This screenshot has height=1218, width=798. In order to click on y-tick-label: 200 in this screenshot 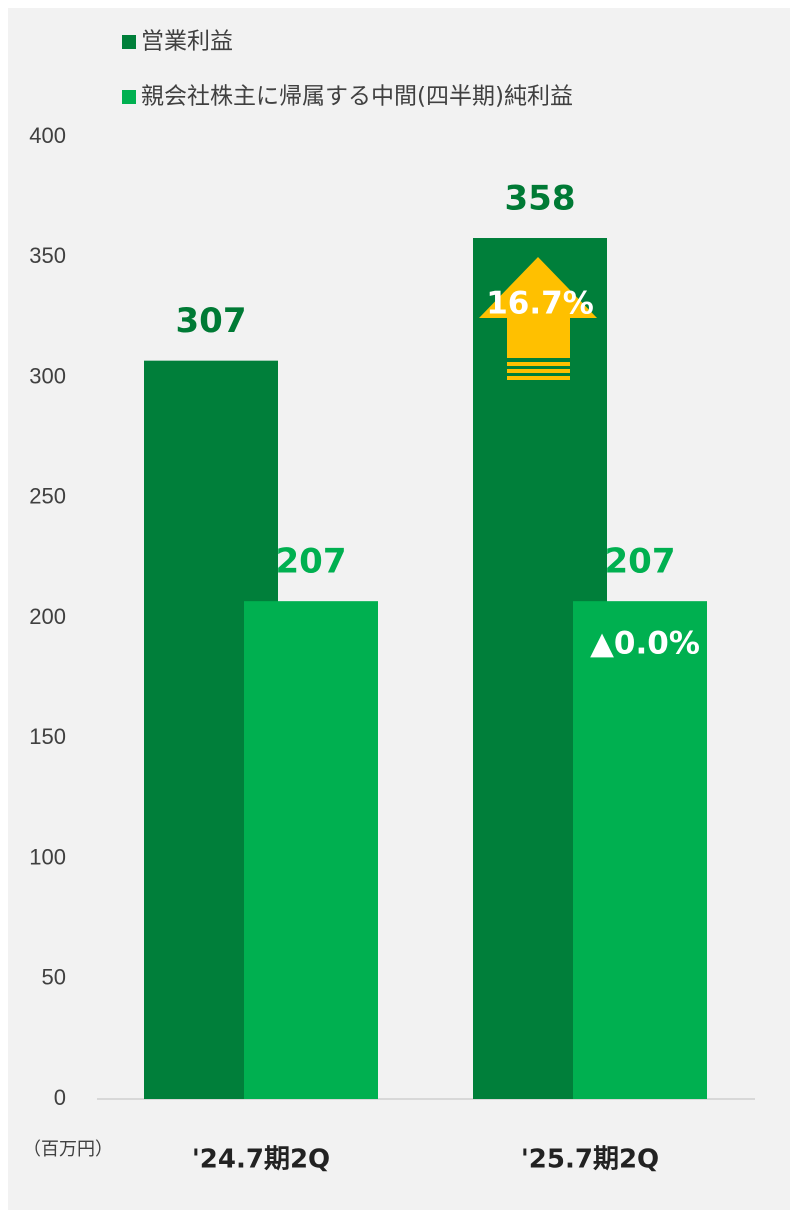, I will do `click(47, 616)`.